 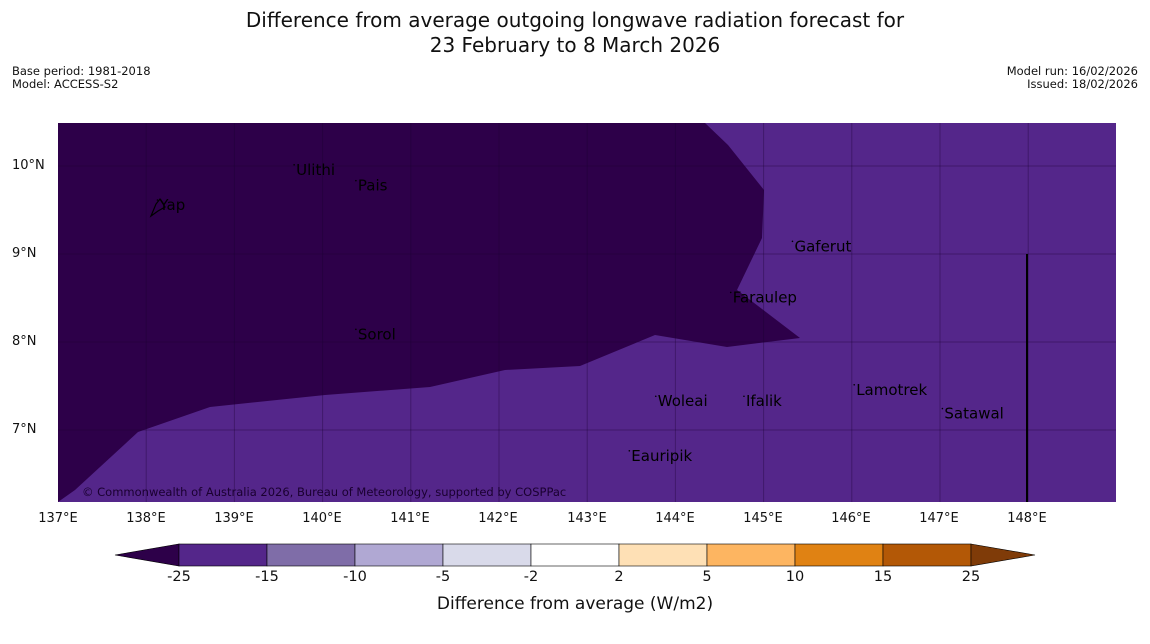 I want to click on lon-label-140: 140°E, so click(x=322, y=518).